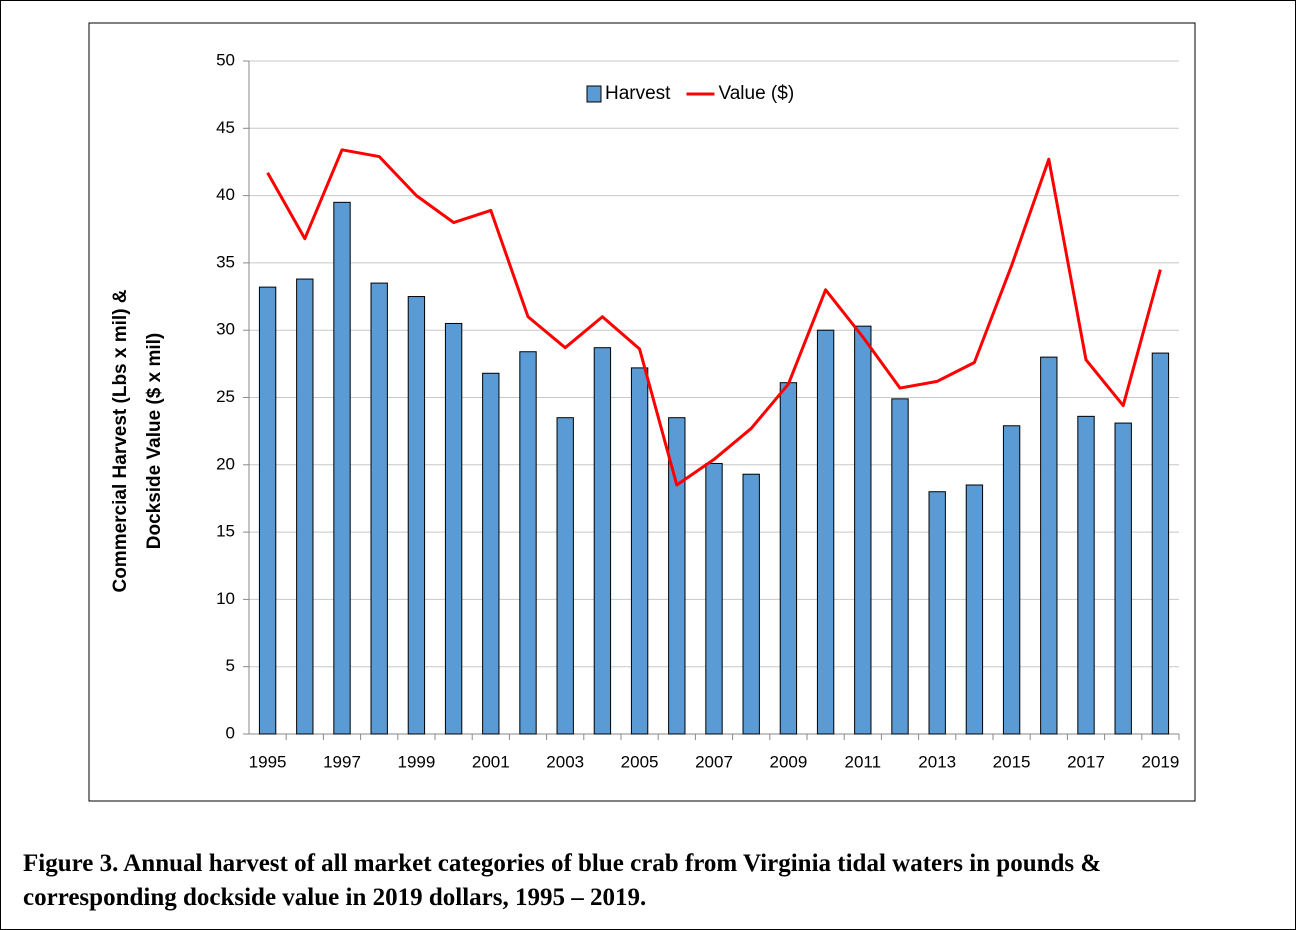 Image resolution: width=1296 pixels, height=930 pixels. I want to click on y-tick-label: 40, so click(225, 194).